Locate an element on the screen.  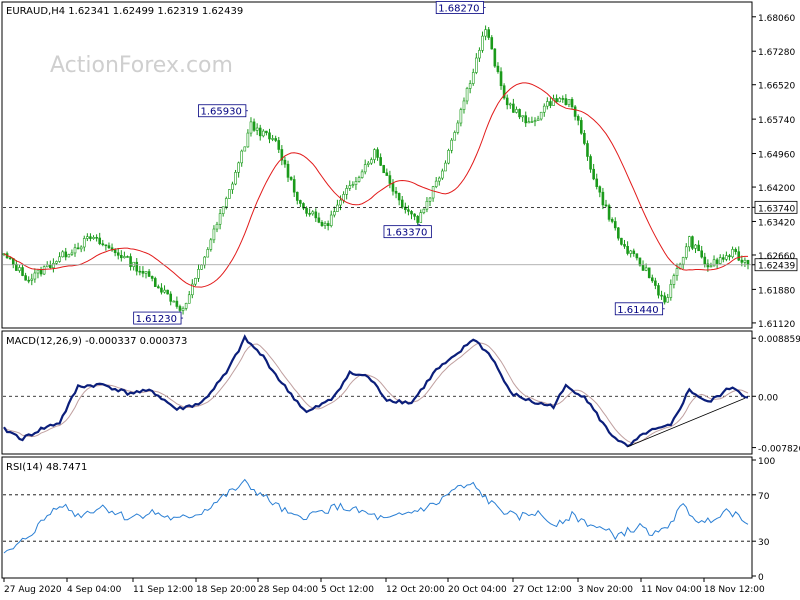
macd-tick-label: 0.008859 is located at coordinates (779, 340).